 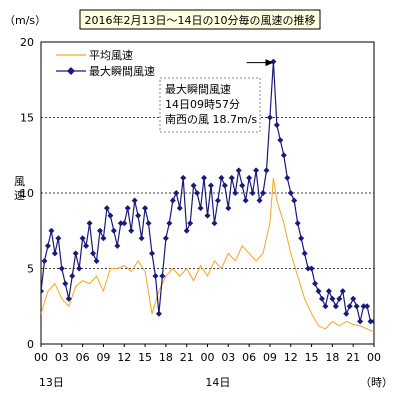 What do you see at coordinates (27, 193) in the screenshot?
I see `y-tick-label: 10` at bounding box center [27, 193].